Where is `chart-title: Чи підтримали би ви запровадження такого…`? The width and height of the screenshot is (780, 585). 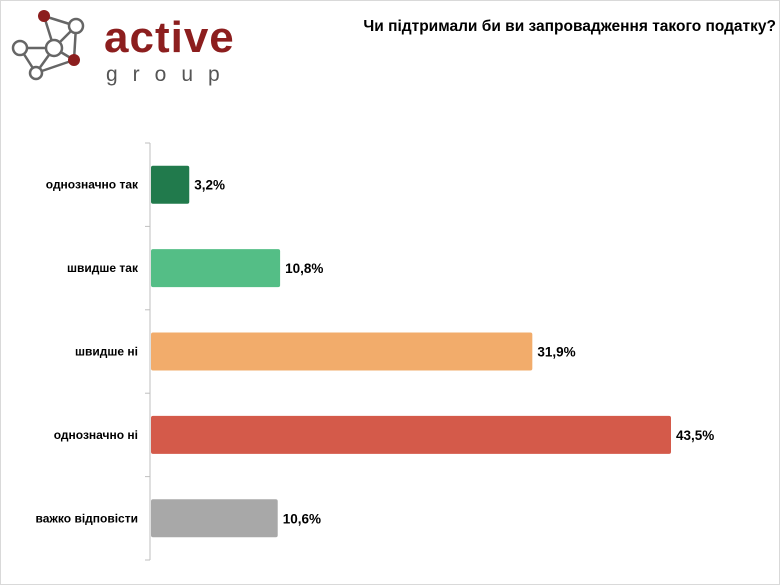
chart-title: Чи підтримали би ви запровадження такого… is located at coordinates (569, 26).